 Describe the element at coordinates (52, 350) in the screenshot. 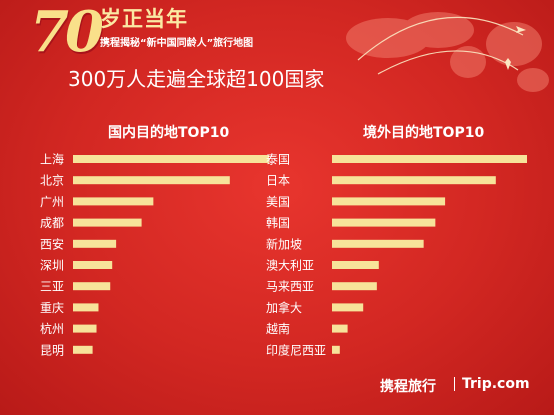

I see `domestic-label-10: 昆明` at that location.